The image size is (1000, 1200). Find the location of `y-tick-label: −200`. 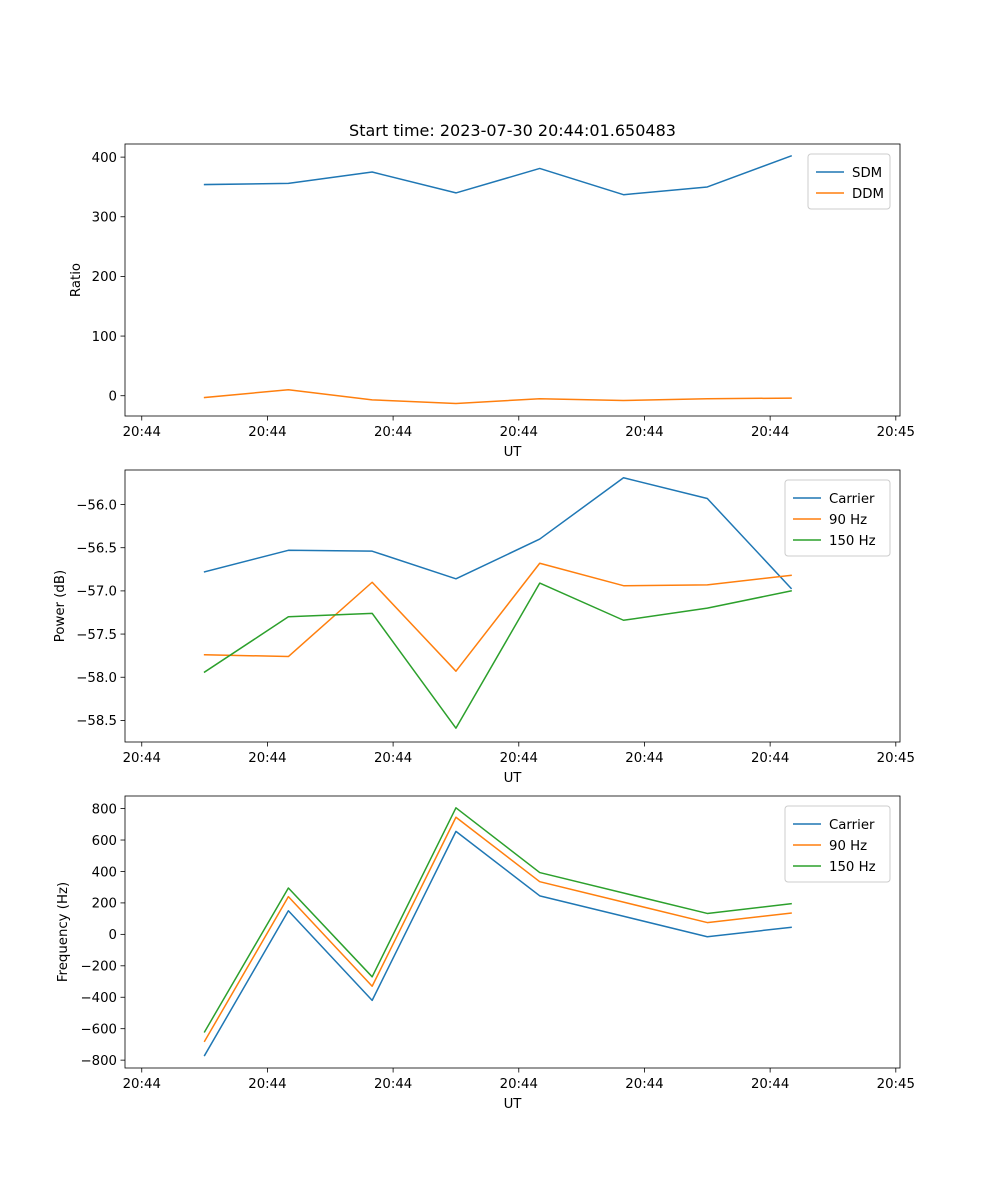

y-tick-label: −200 is located at coordinates (98, 967).